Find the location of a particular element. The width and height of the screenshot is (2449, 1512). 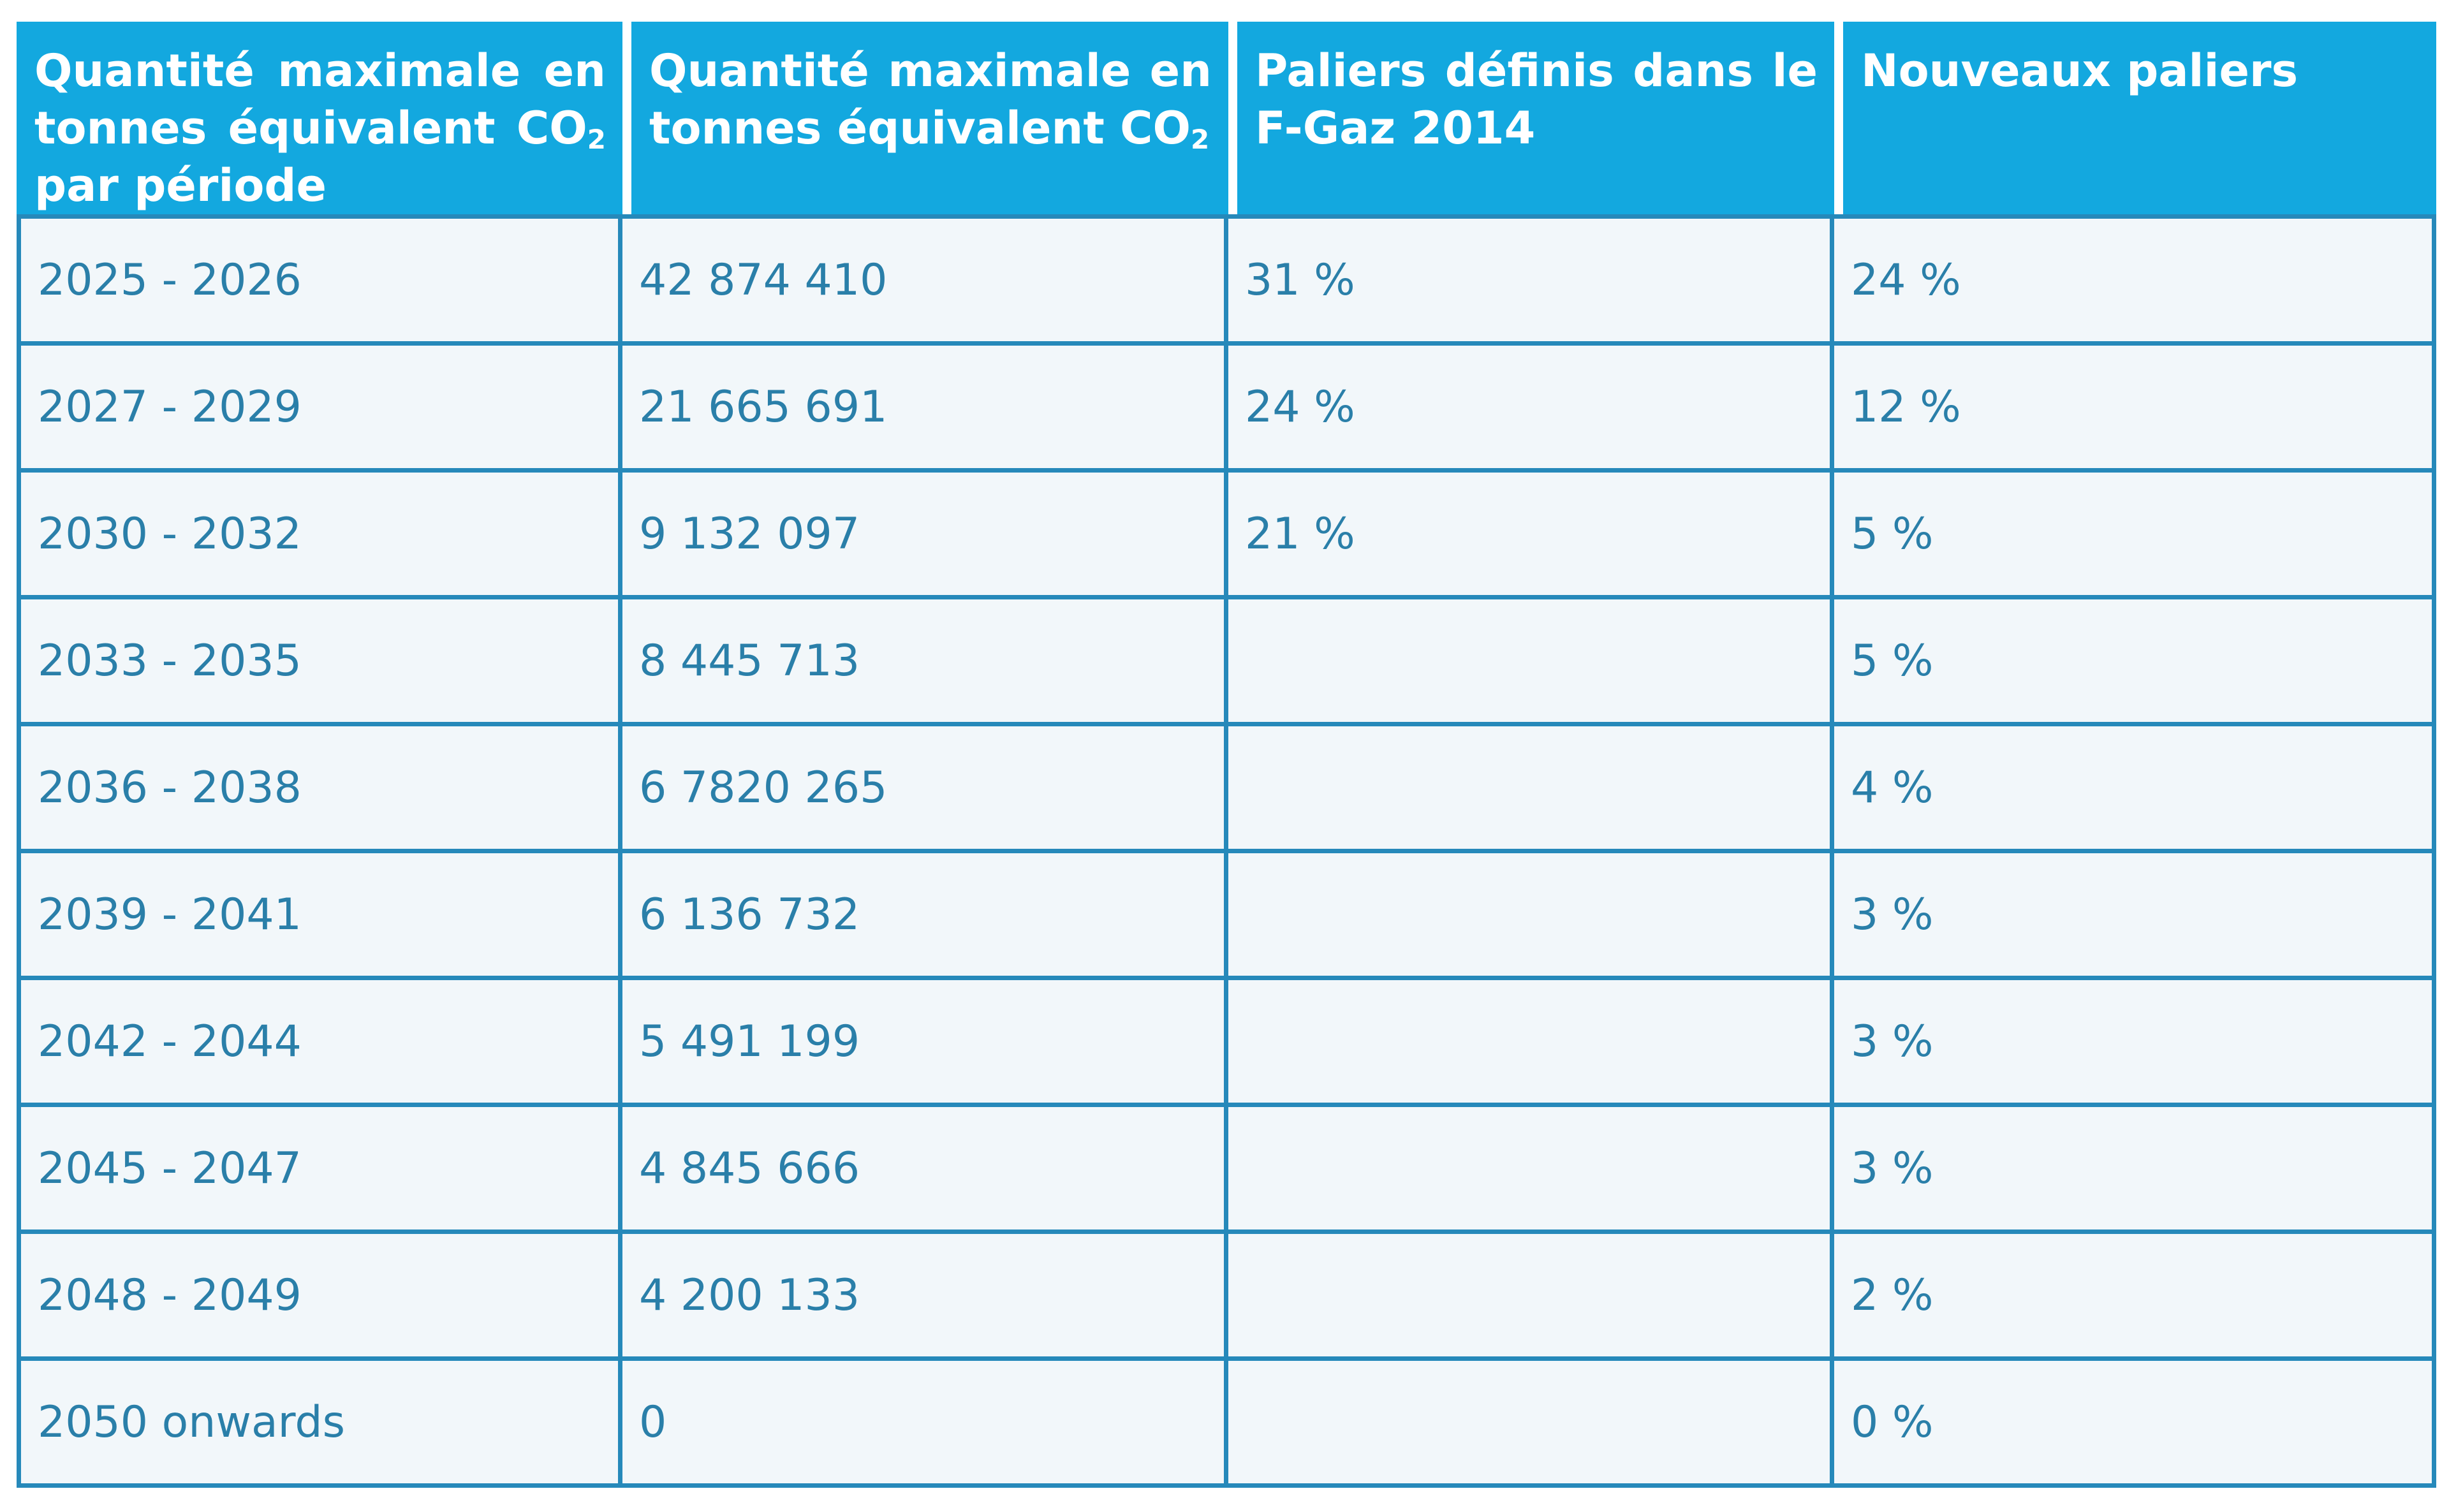

new-step-cell: 4 % is located at coordinates (2135, 789).